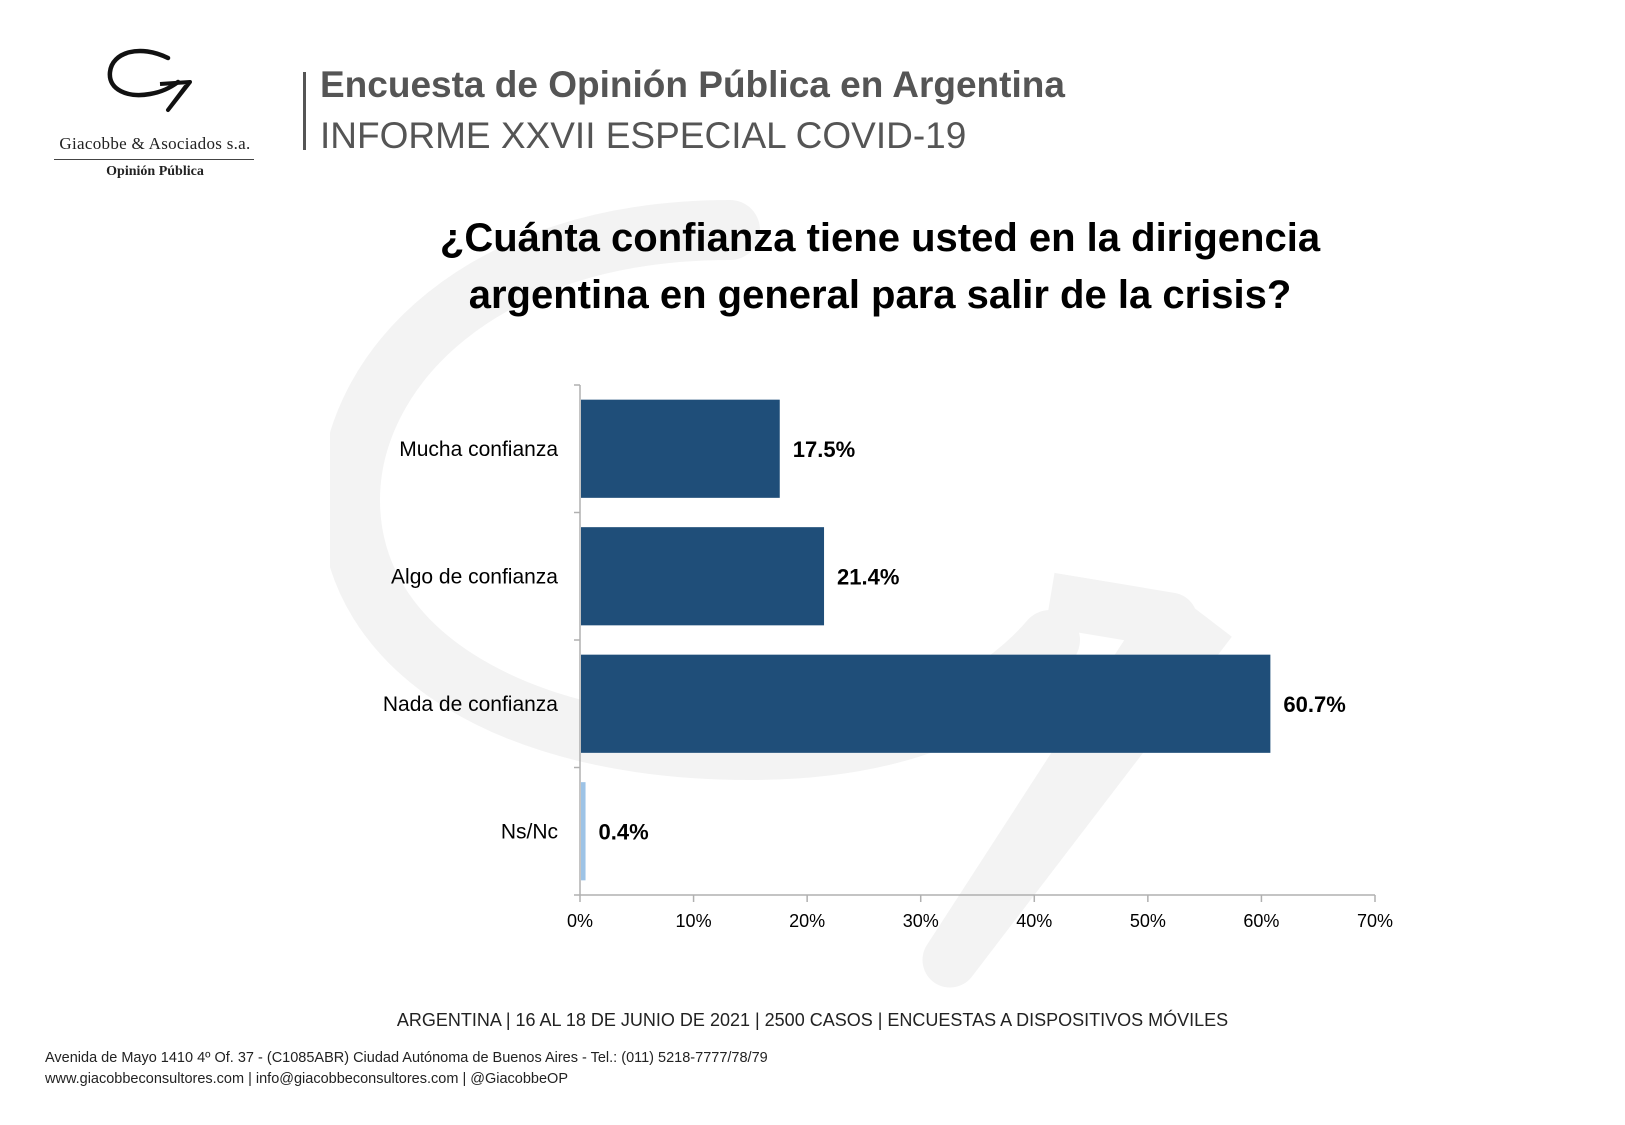 The height and width of the screenshot is (1125, 1625). What do you see at coordinates (1314, 704) in the screenshot?
I see `data-label: 60.7%` at bounding box center [1314, 704].